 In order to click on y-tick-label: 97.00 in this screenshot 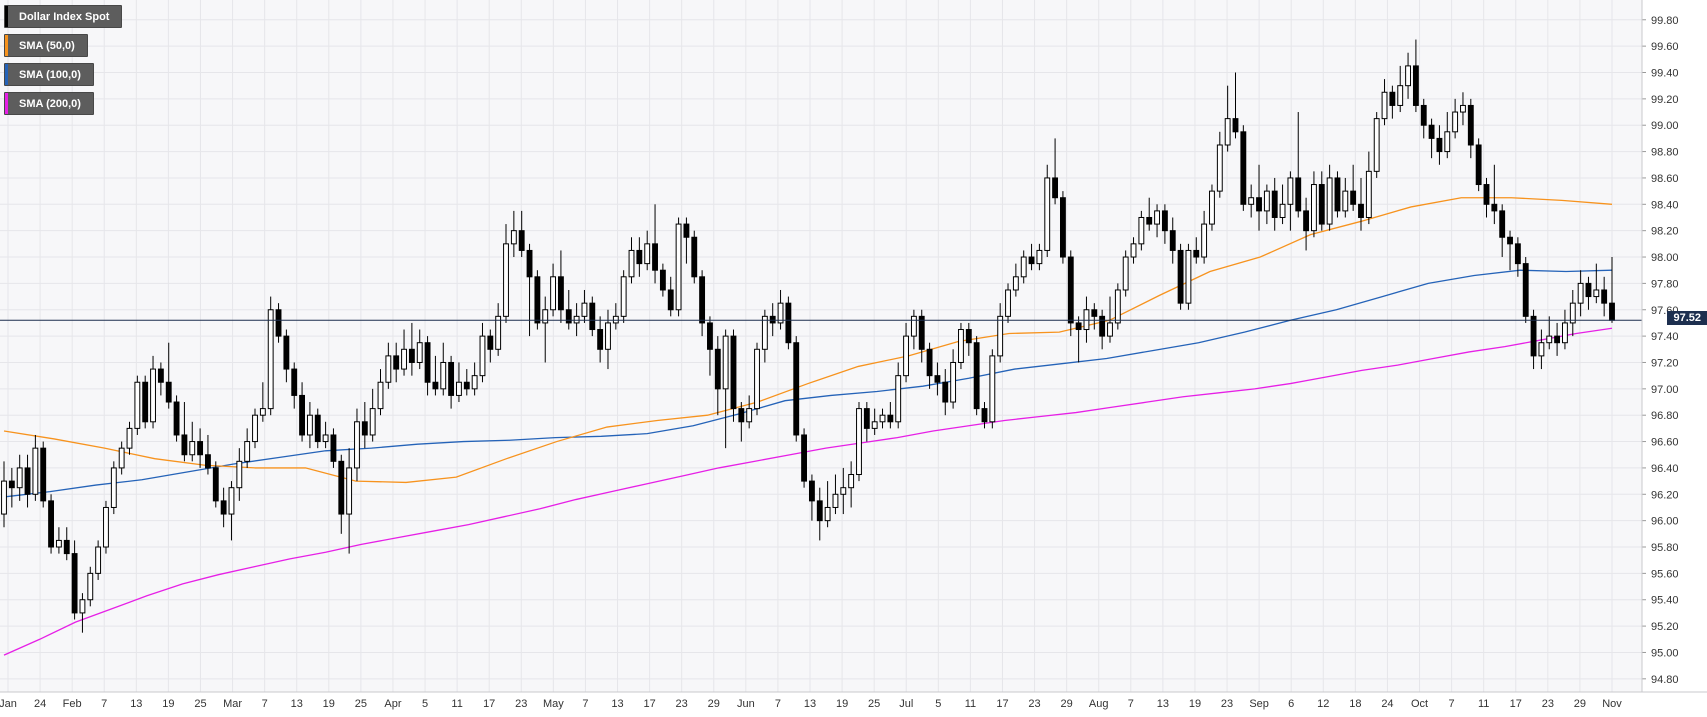, I will do `click(1665, 390)`.